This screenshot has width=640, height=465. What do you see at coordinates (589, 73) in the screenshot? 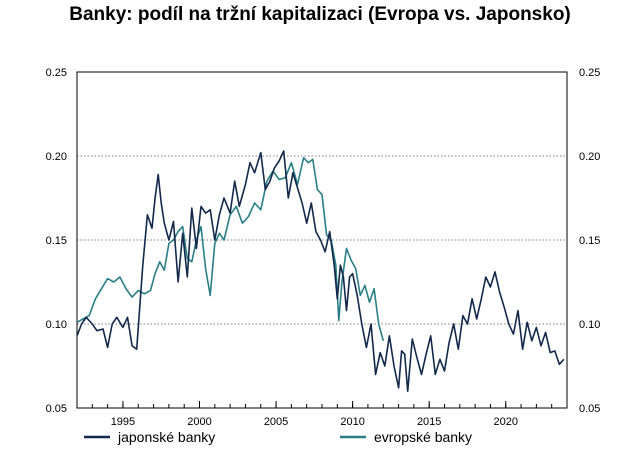
I see `y-tick-label-right: 0.25` at bounding box center [589, 73].